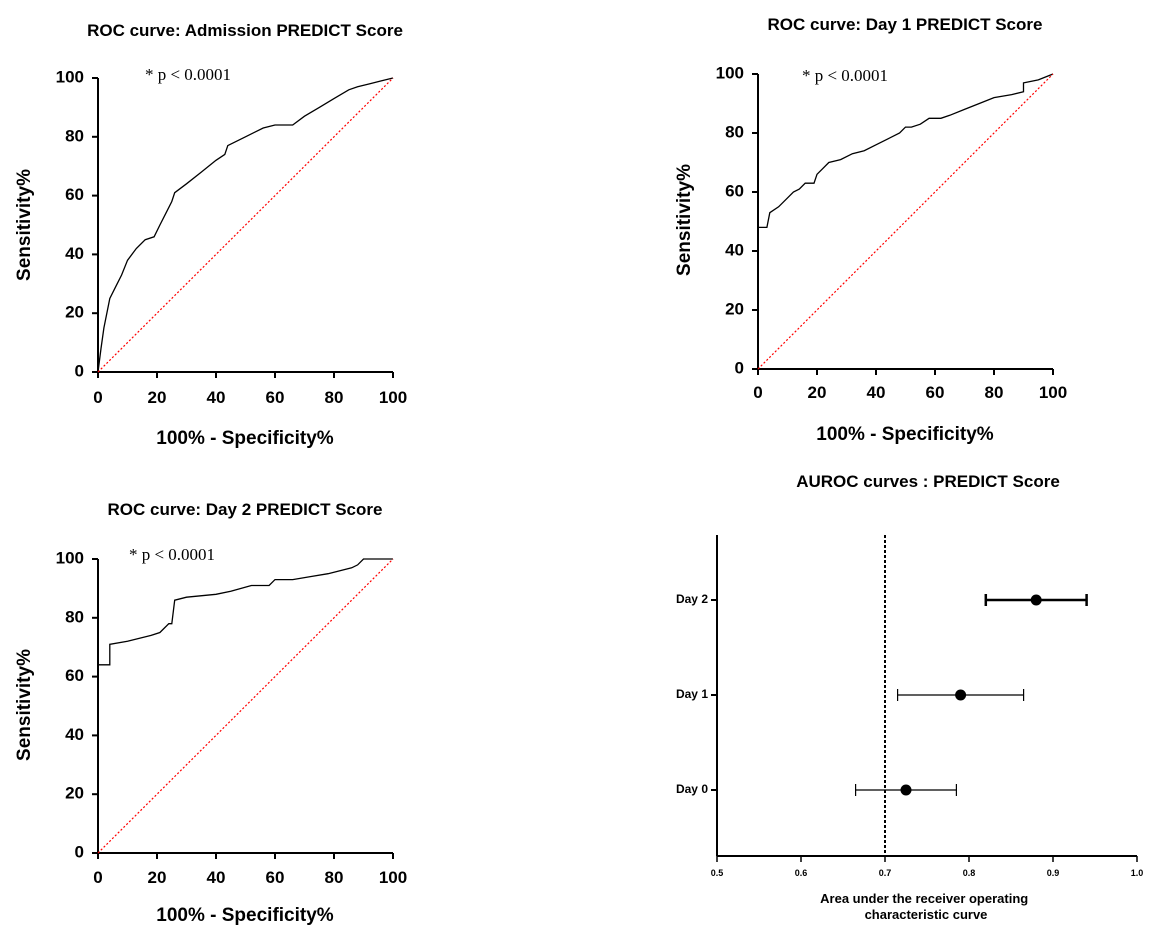 This screenshot has width=1150, height=926. Describe the element at coordinates (927, 873) in the screenshot. I see `x-ticks: 0.5 0.6 0.7 0.8 0.9 1.0` at that location.